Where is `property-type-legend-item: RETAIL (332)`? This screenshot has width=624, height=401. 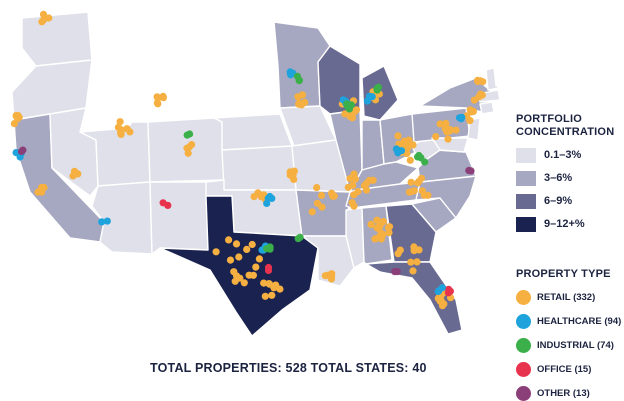 property-type-legend-item: RETAIL (332) is located at coordinates (555, 297).